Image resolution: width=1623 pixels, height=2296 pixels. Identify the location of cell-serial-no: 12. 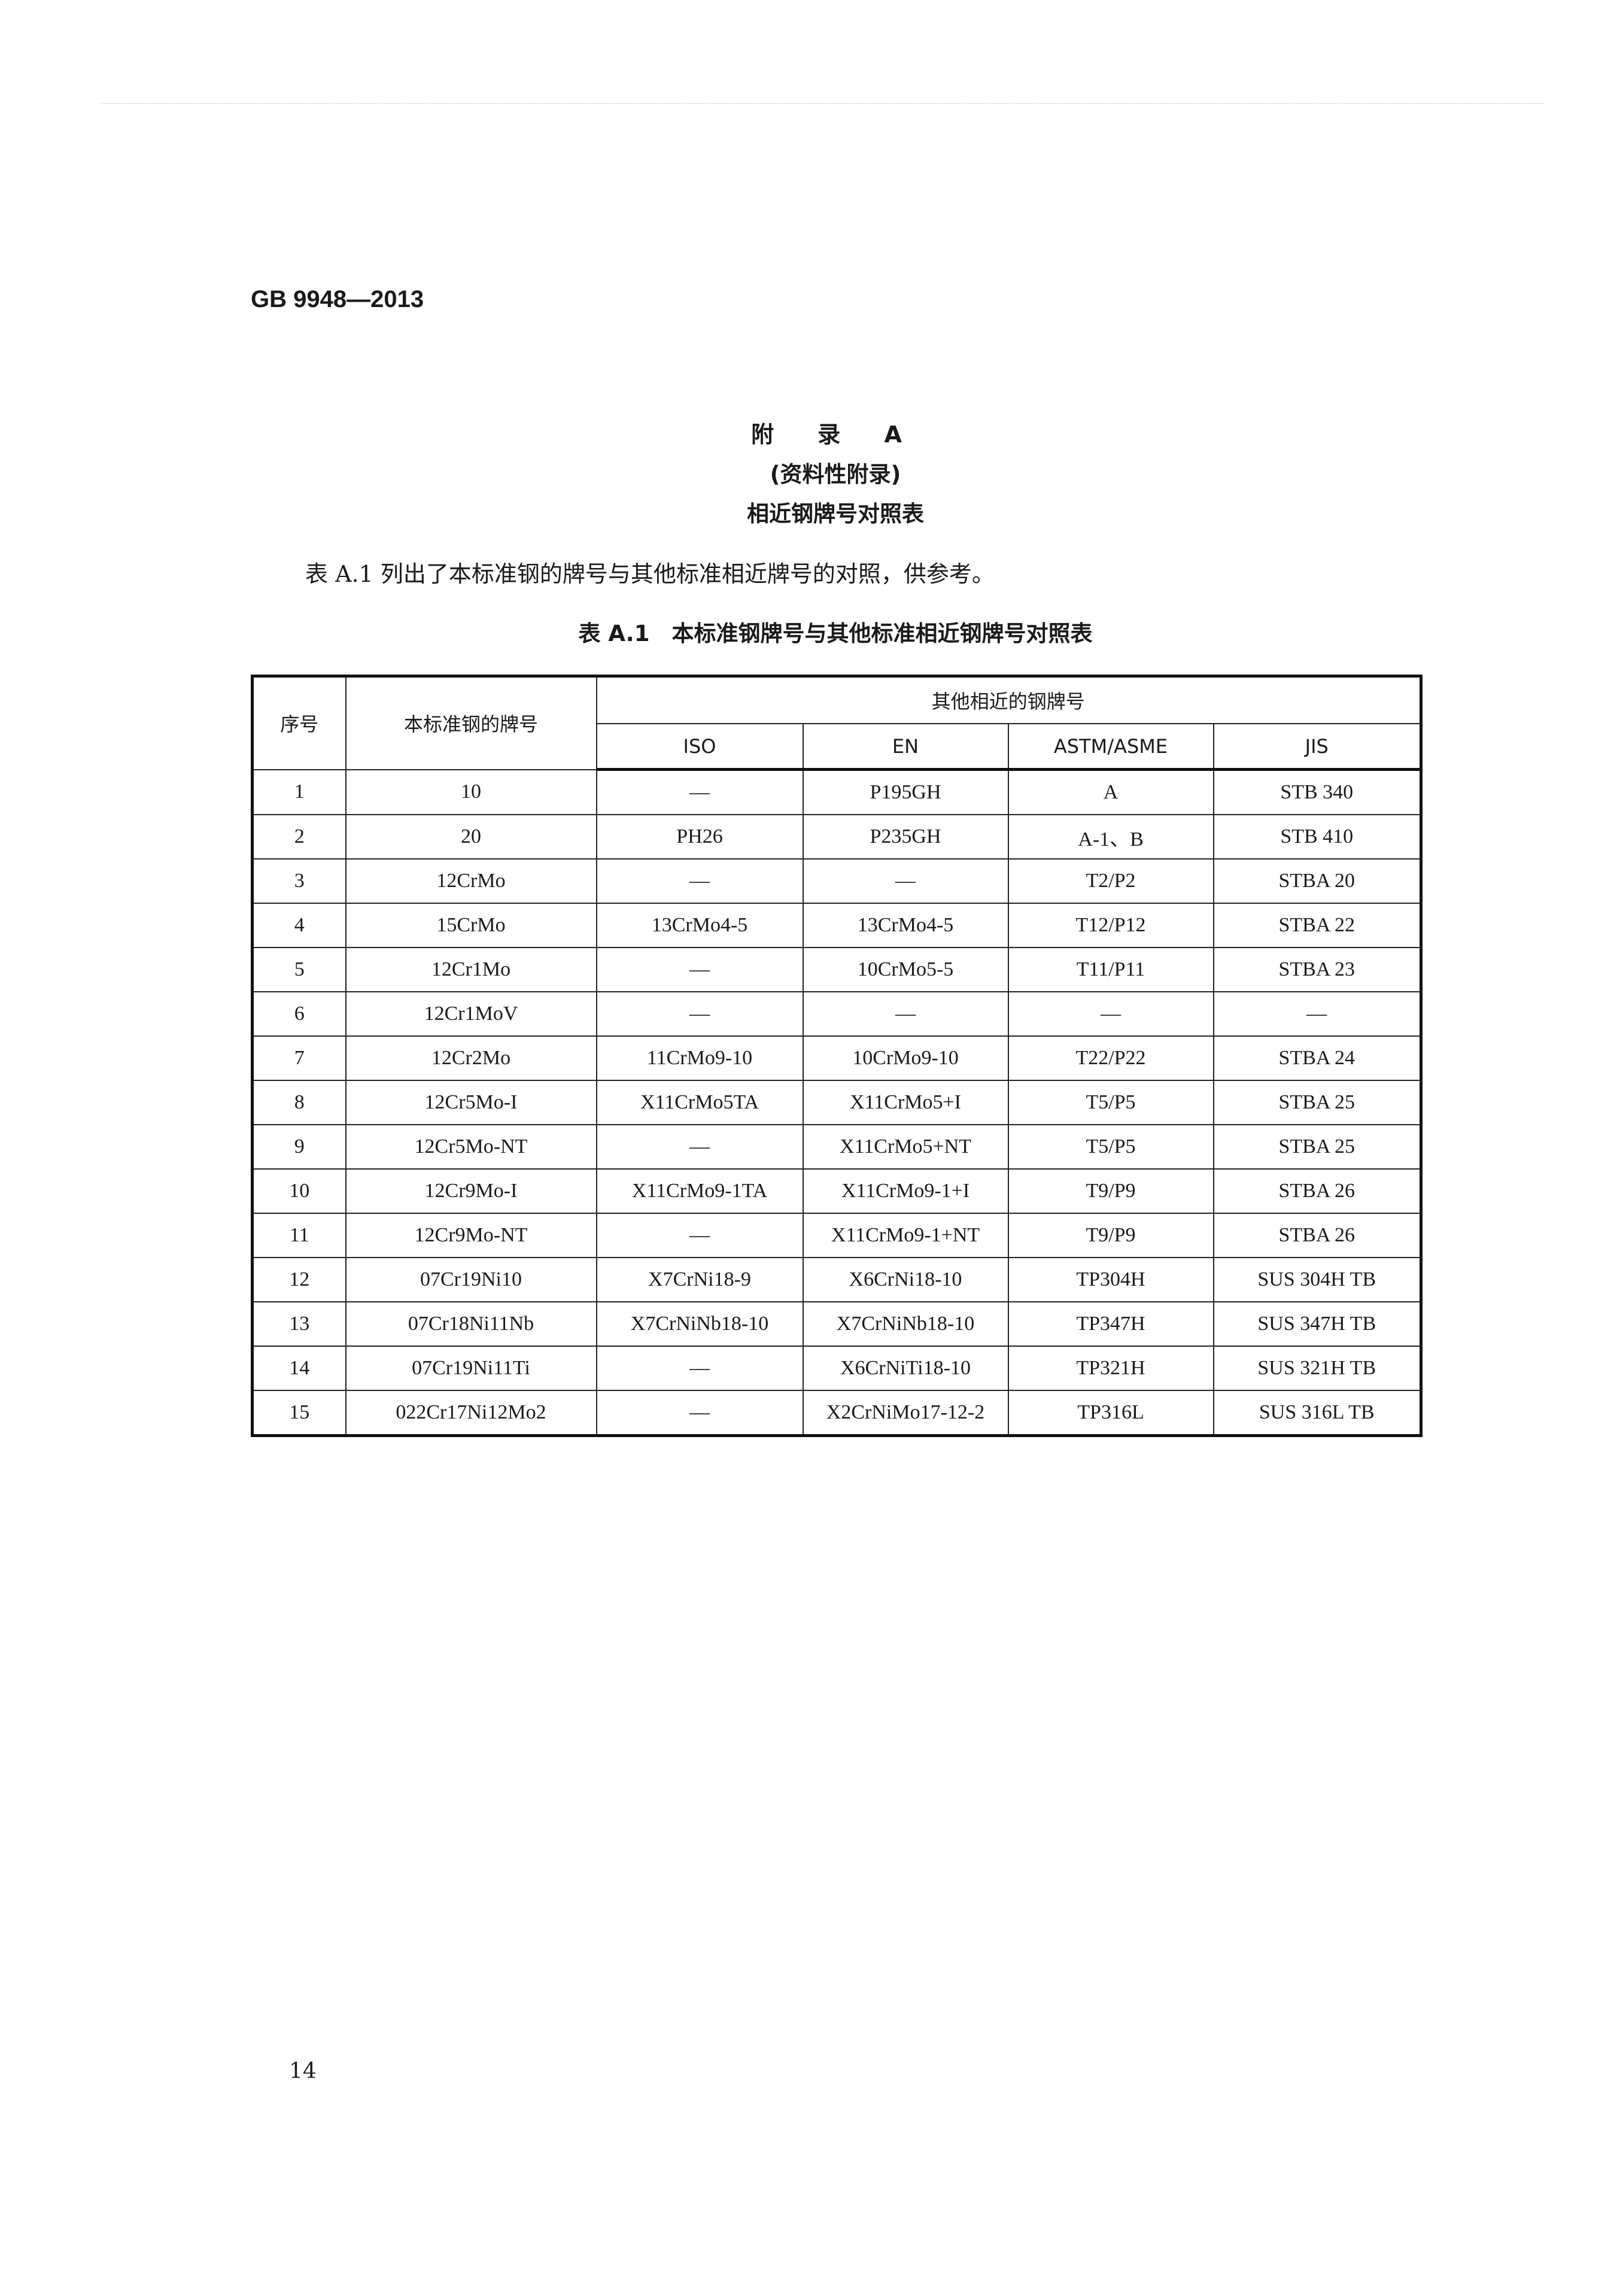
(299, 1280).